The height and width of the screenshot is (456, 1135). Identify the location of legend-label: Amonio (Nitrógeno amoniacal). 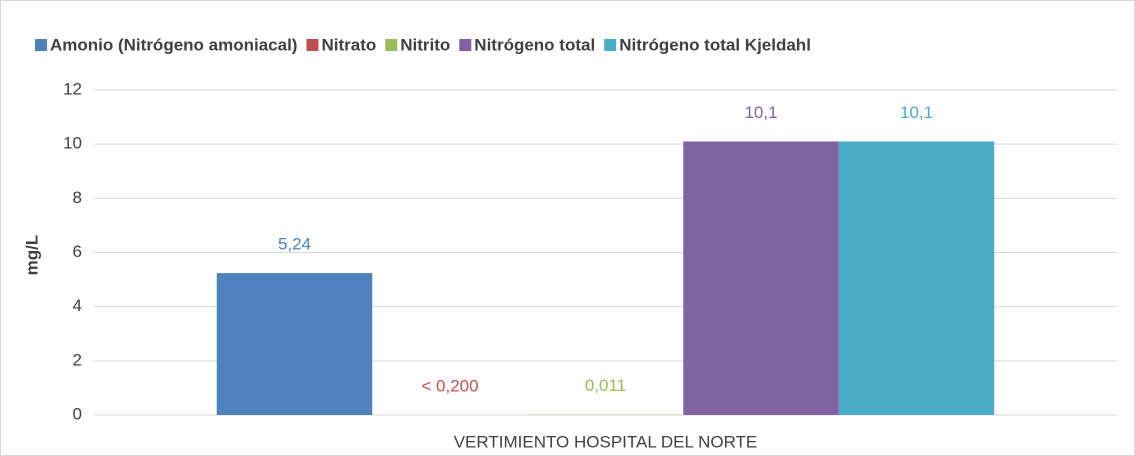
(173, 44).